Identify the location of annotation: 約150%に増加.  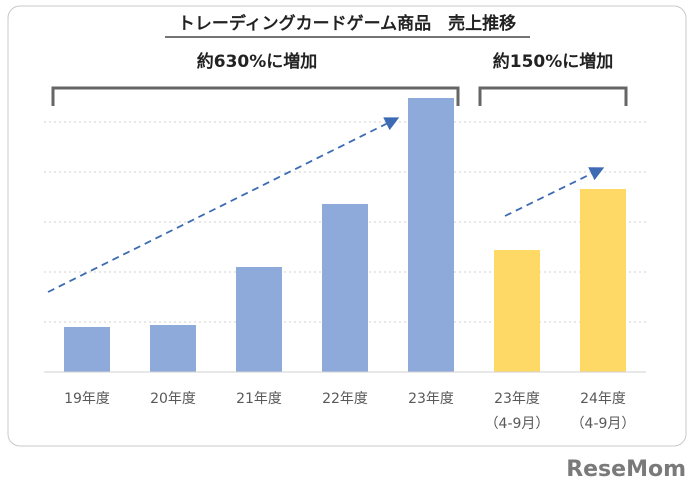
(553, 61).